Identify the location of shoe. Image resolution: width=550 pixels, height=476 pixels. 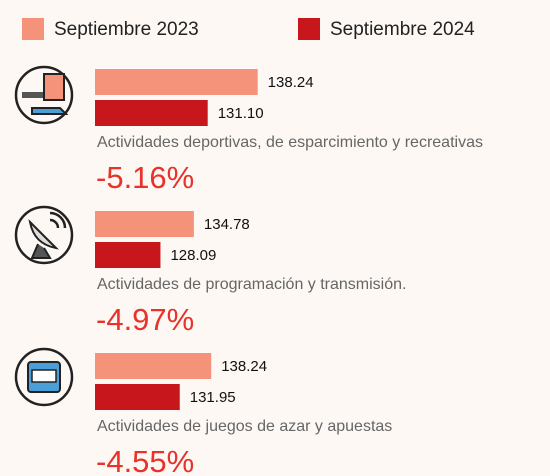
(50, 111).